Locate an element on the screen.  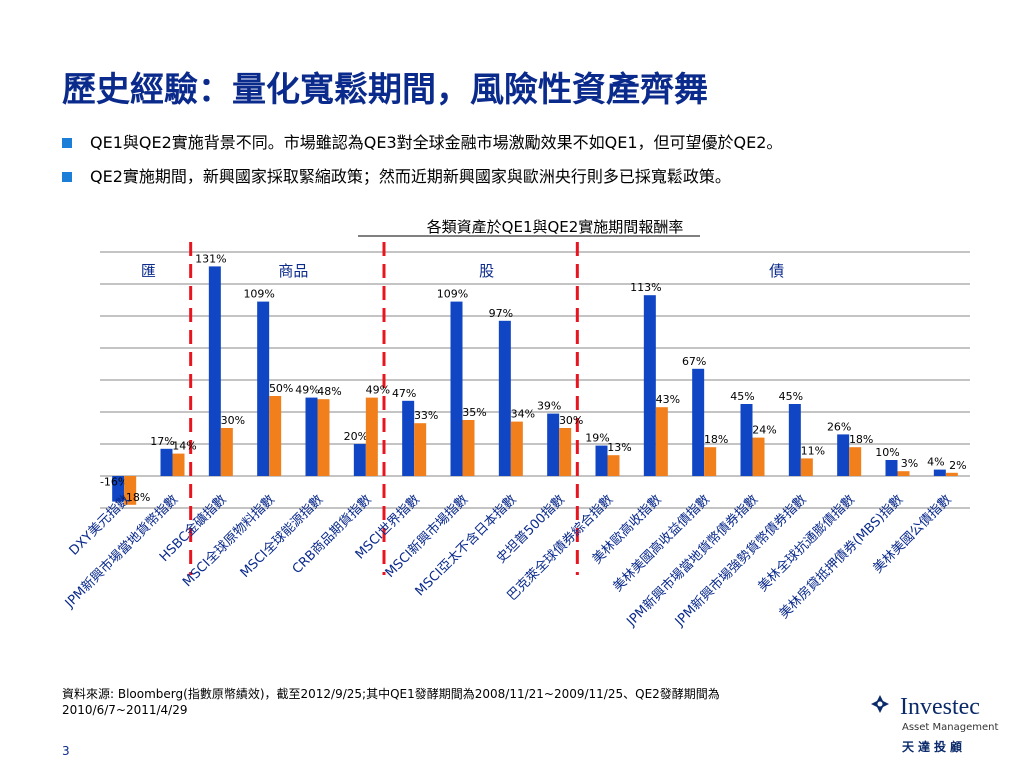
data-label-qe1: 131% is located at coordinates (210, 258).